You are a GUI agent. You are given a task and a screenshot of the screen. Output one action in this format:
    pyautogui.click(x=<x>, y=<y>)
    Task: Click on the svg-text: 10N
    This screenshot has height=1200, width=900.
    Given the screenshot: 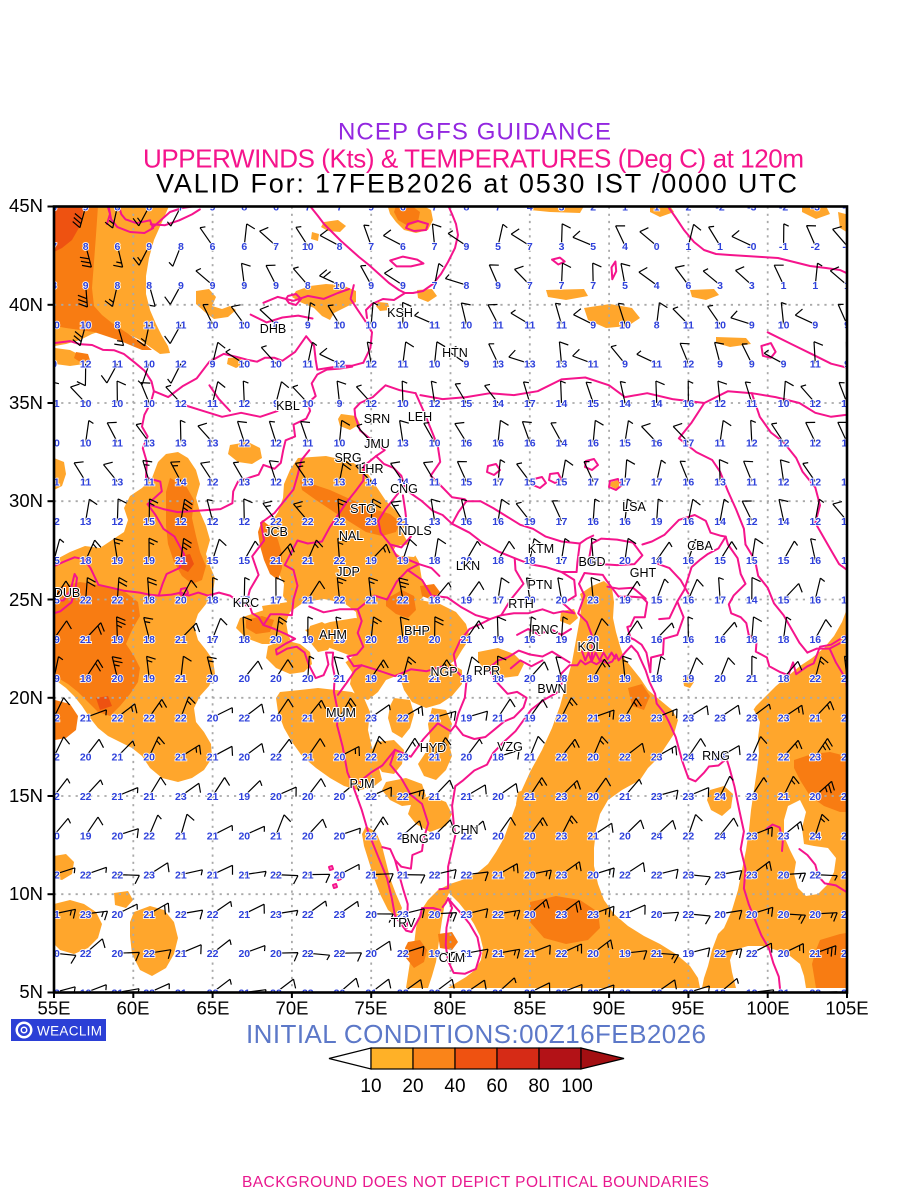 What is the action you would take?
    pyautogui.click(x=26, y=893)
    